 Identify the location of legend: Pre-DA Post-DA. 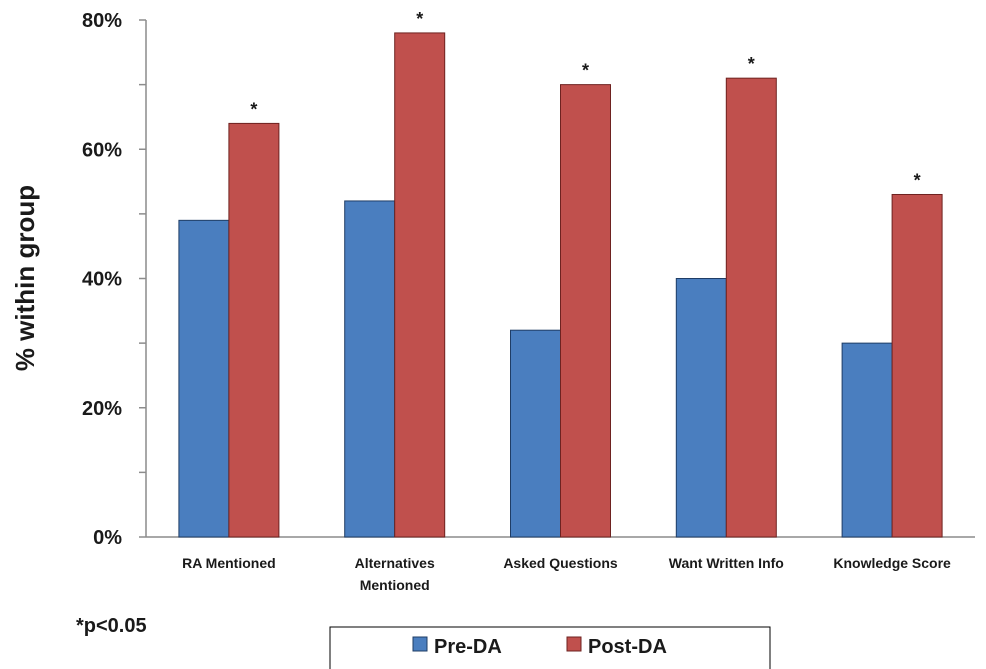
(550, 647).